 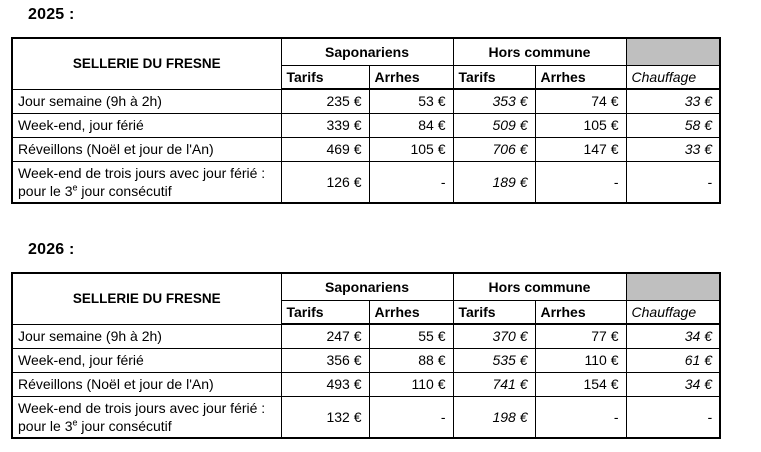 What do you see at coordinates (494, 336) in the screenshot?
I see `tarif-value: 370 €` at bounding box center [494, 336].